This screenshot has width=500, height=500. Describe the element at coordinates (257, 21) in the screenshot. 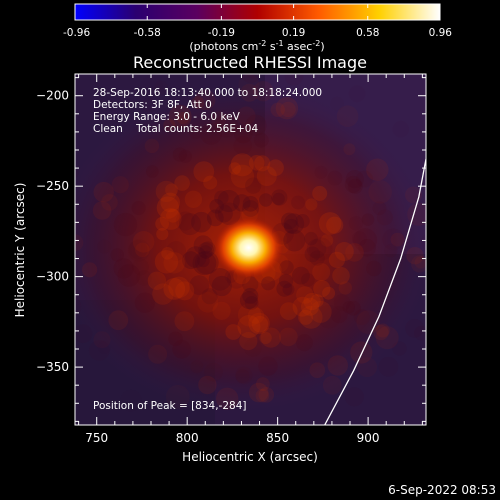

I see `colorbar-ticks: -0.96 -0.58 -0.19 0.19 0.58 0.96` at that location.